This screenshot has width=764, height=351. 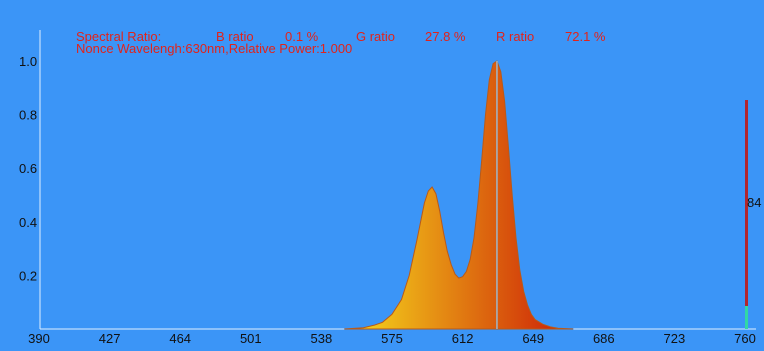 I want to click on x-axis-ticks: 390 427 464 501 538 575 612 649 686 723 760, so click(x=392, y=338).